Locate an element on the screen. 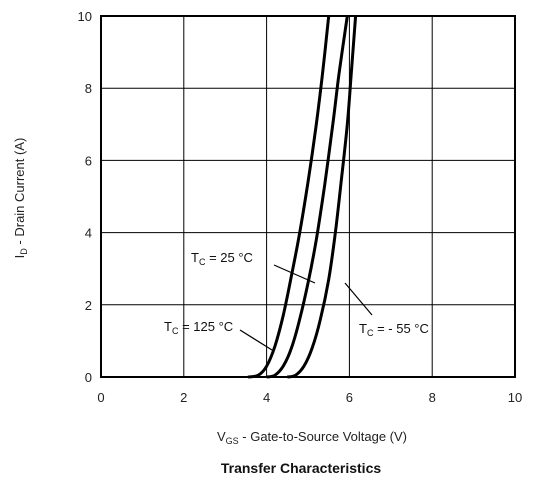 The height and width of the screenshot is (484, 534). x-axis-label: VGS - Gate-to-Source Voltage (V) is located at coordinates (312, 437).